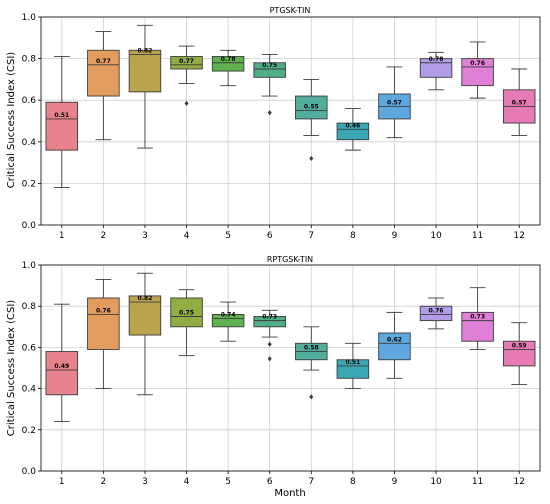 The image size is (550, 504). I want to click on box-month-1: 0.49, so click(62, 363).